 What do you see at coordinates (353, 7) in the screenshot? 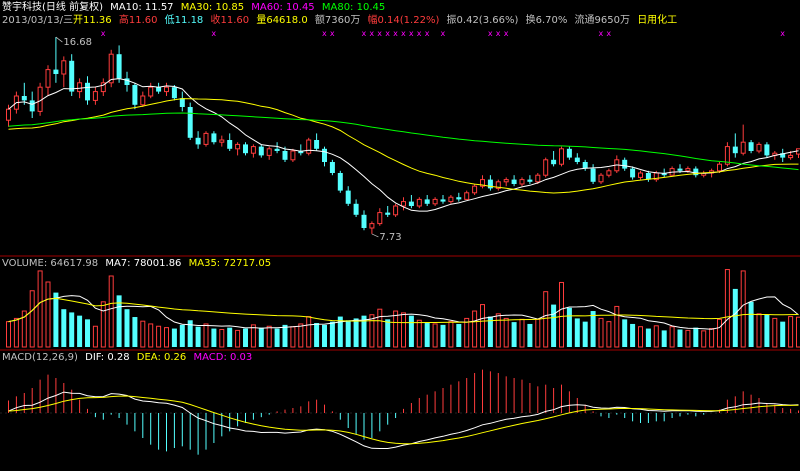
I see `ma80-value: MA80: 10.45` at bounding box center [353, 7].